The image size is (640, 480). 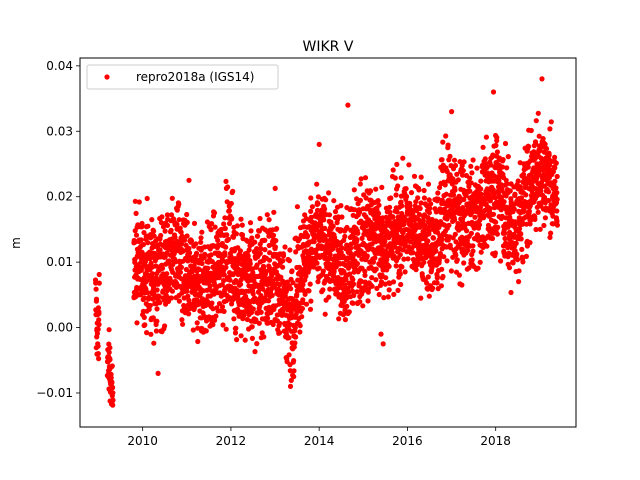 I want to click on y-axis-label: m, so click(x=16, y=243).